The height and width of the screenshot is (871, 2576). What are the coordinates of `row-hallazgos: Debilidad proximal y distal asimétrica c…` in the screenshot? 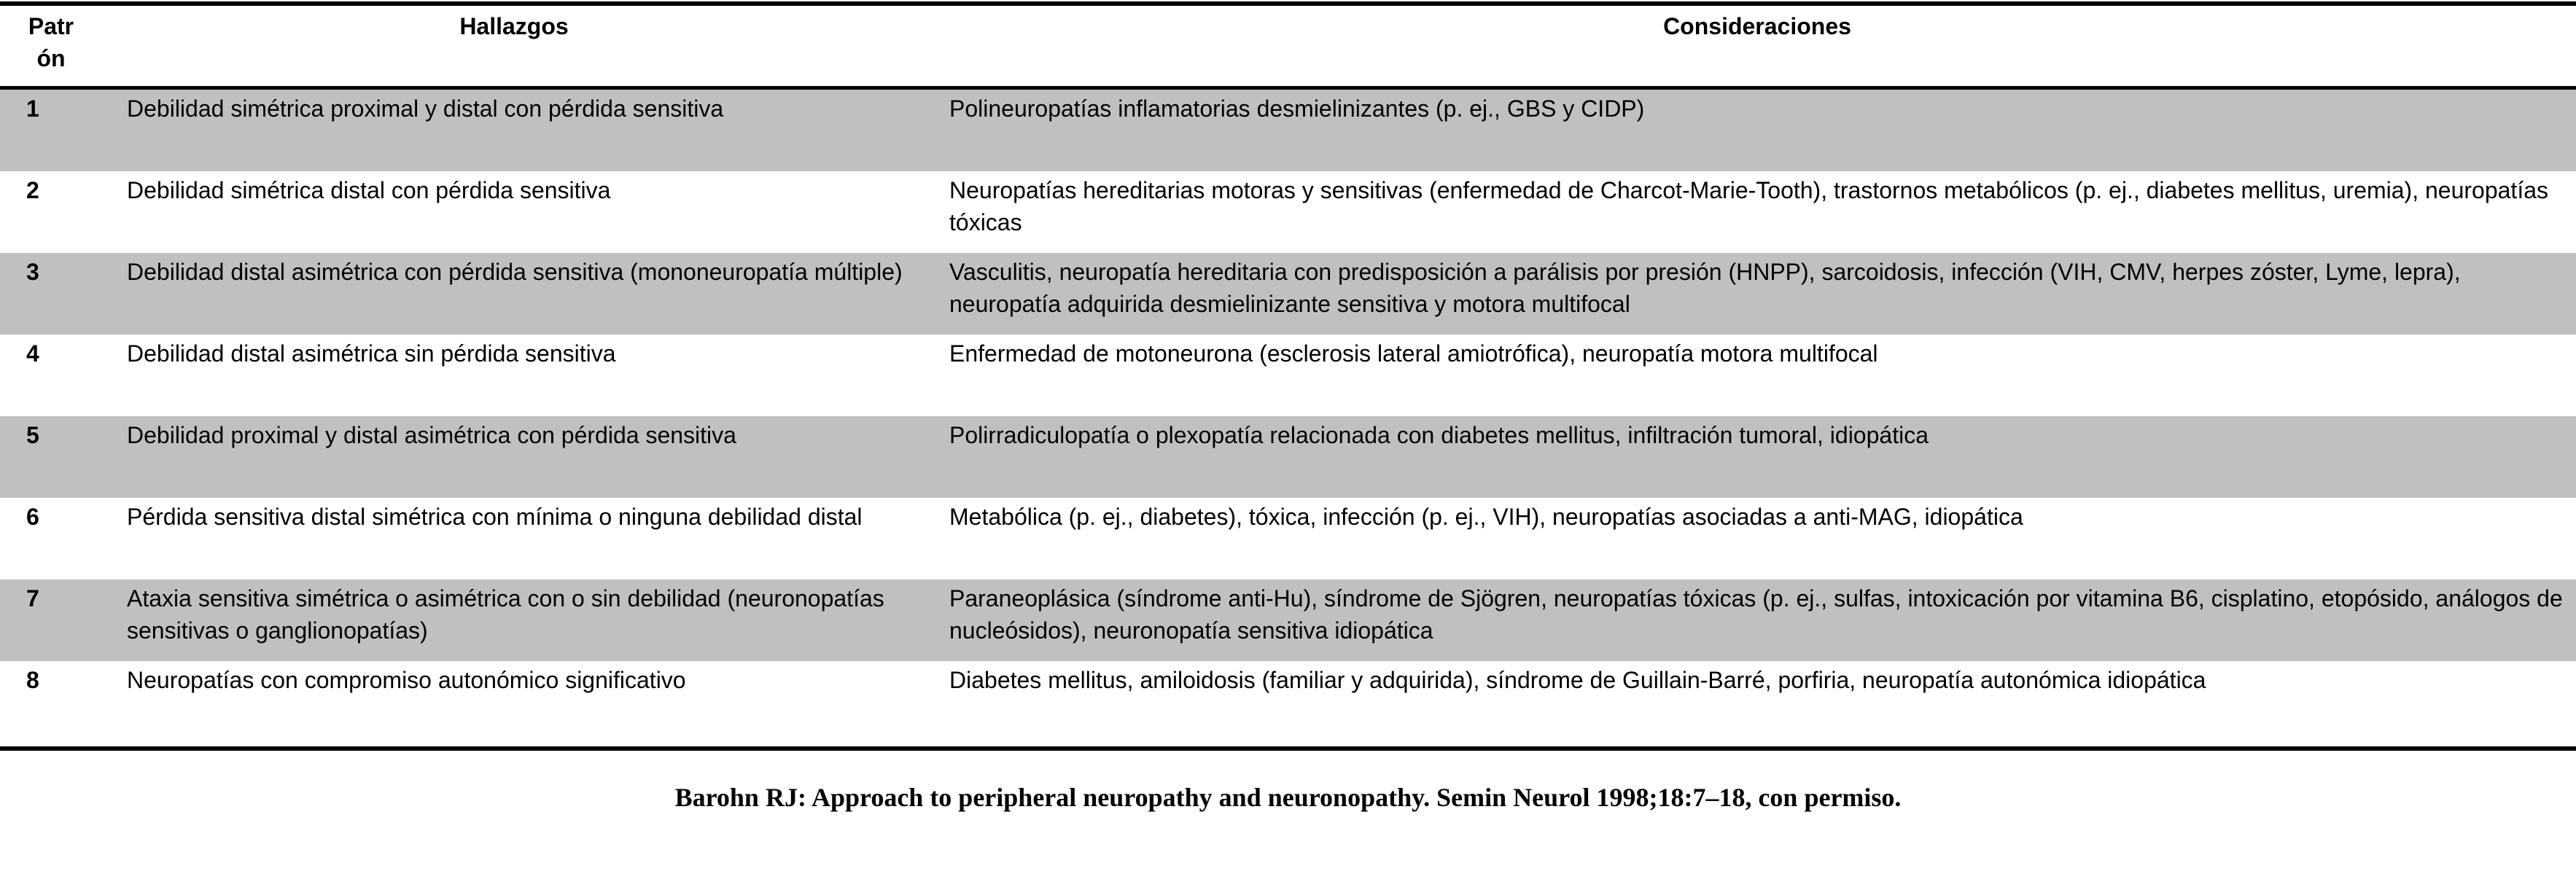 It's located at (431, 435).